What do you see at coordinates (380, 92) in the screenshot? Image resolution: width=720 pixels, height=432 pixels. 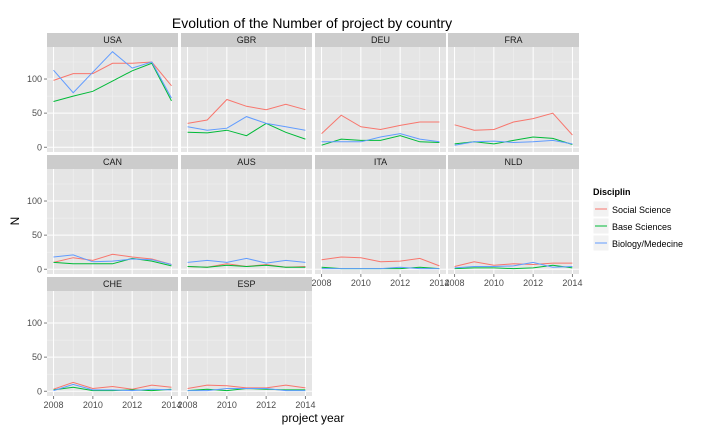 I see `panel-deu: DEU` at bounding box center [380, 92].